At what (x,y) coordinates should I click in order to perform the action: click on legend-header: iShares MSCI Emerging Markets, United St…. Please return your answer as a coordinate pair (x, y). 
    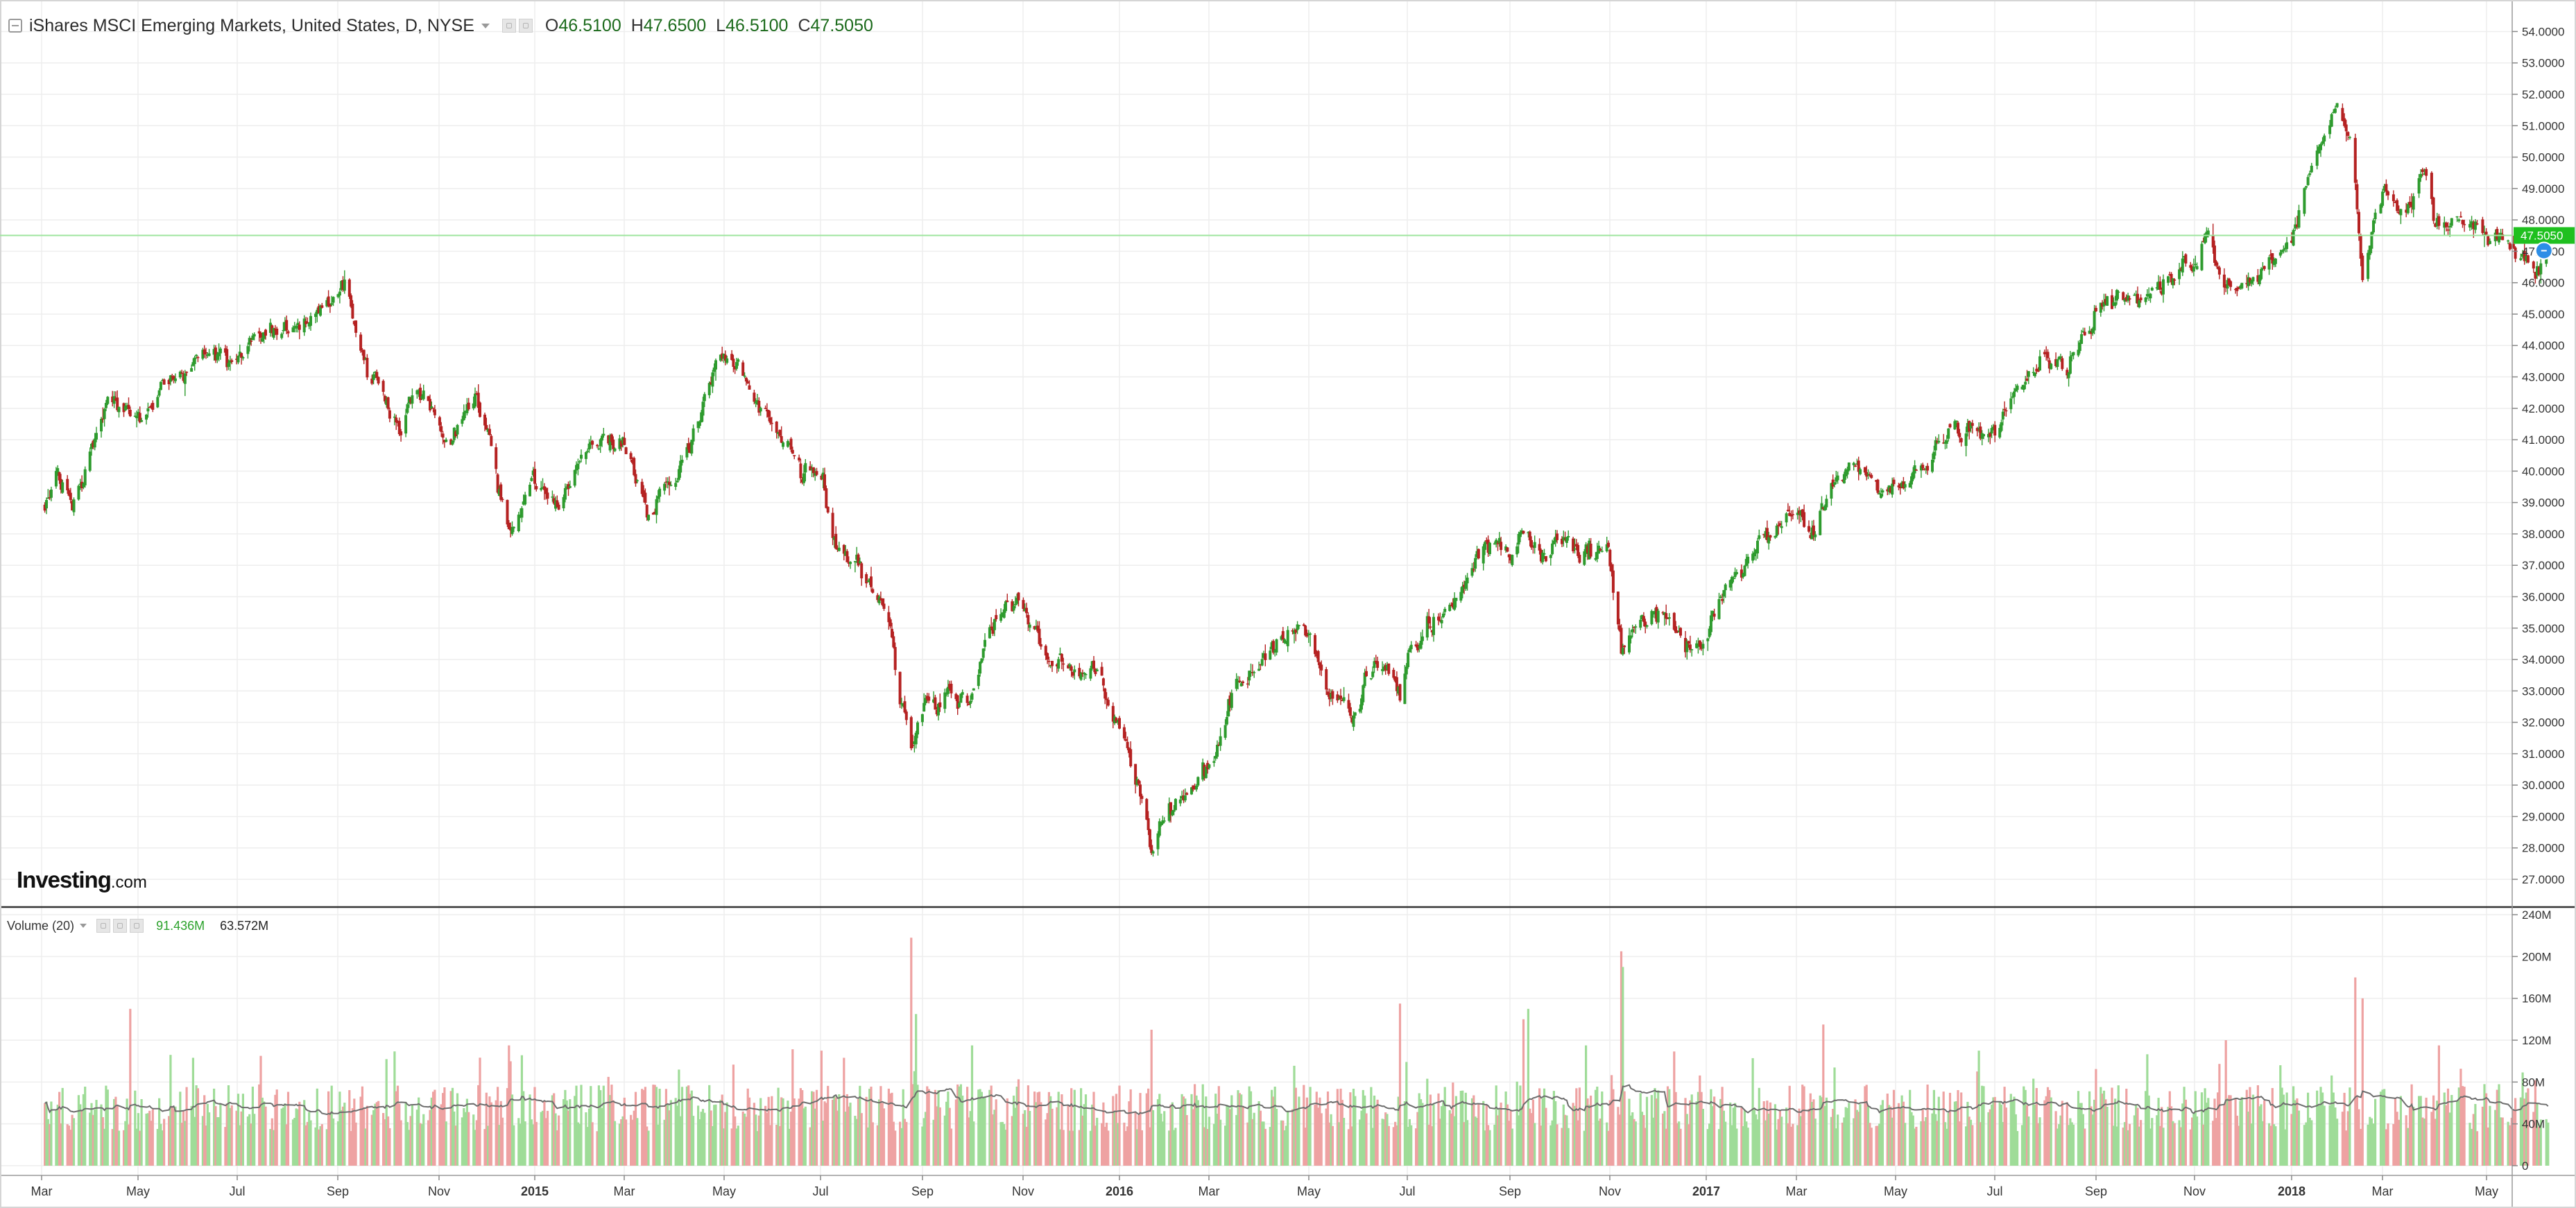
    Looking at the image, I should click on (440, 25).